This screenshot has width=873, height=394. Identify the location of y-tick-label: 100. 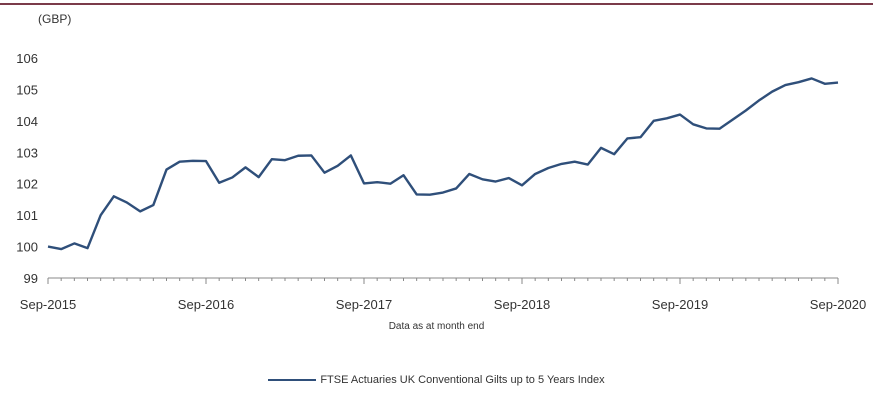
(27, 247).